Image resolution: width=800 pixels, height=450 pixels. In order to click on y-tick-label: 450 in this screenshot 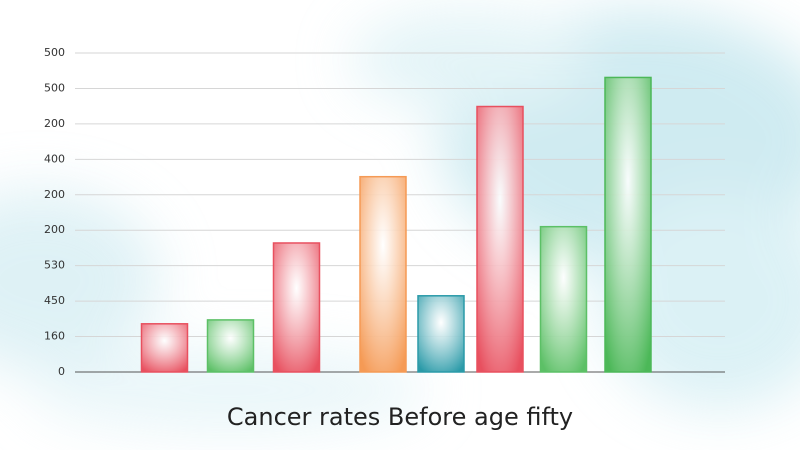, I will do `click(54, 300)`.